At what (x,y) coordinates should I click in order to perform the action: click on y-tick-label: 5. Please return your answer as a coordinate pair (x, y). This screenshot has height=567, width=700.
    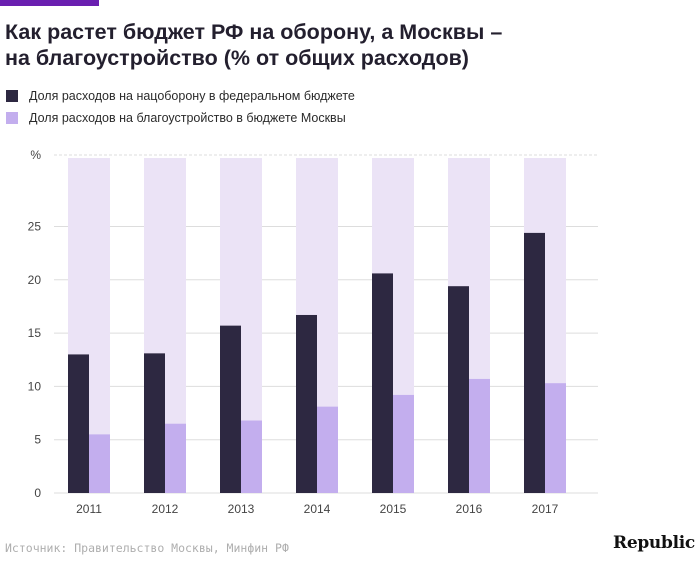
    Looking at the image, I should click on (37, 440).